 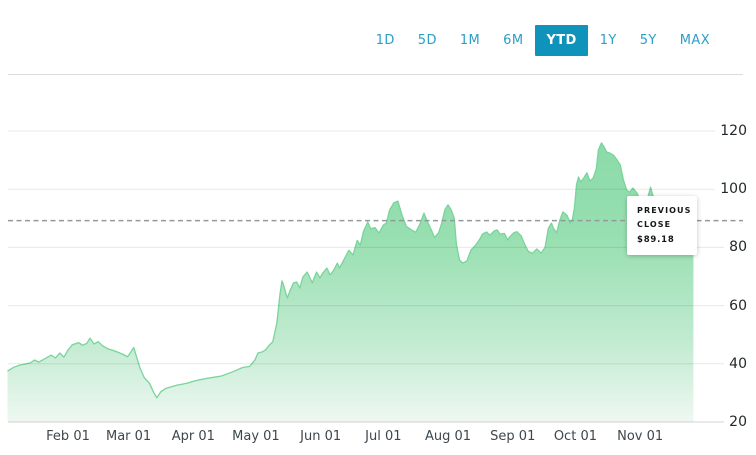 What do you see at coordinates (664, 217) in the screenshot?
I see `previous-close-label: PREVIOUS CLOSE` at bounding box center [664, 217].